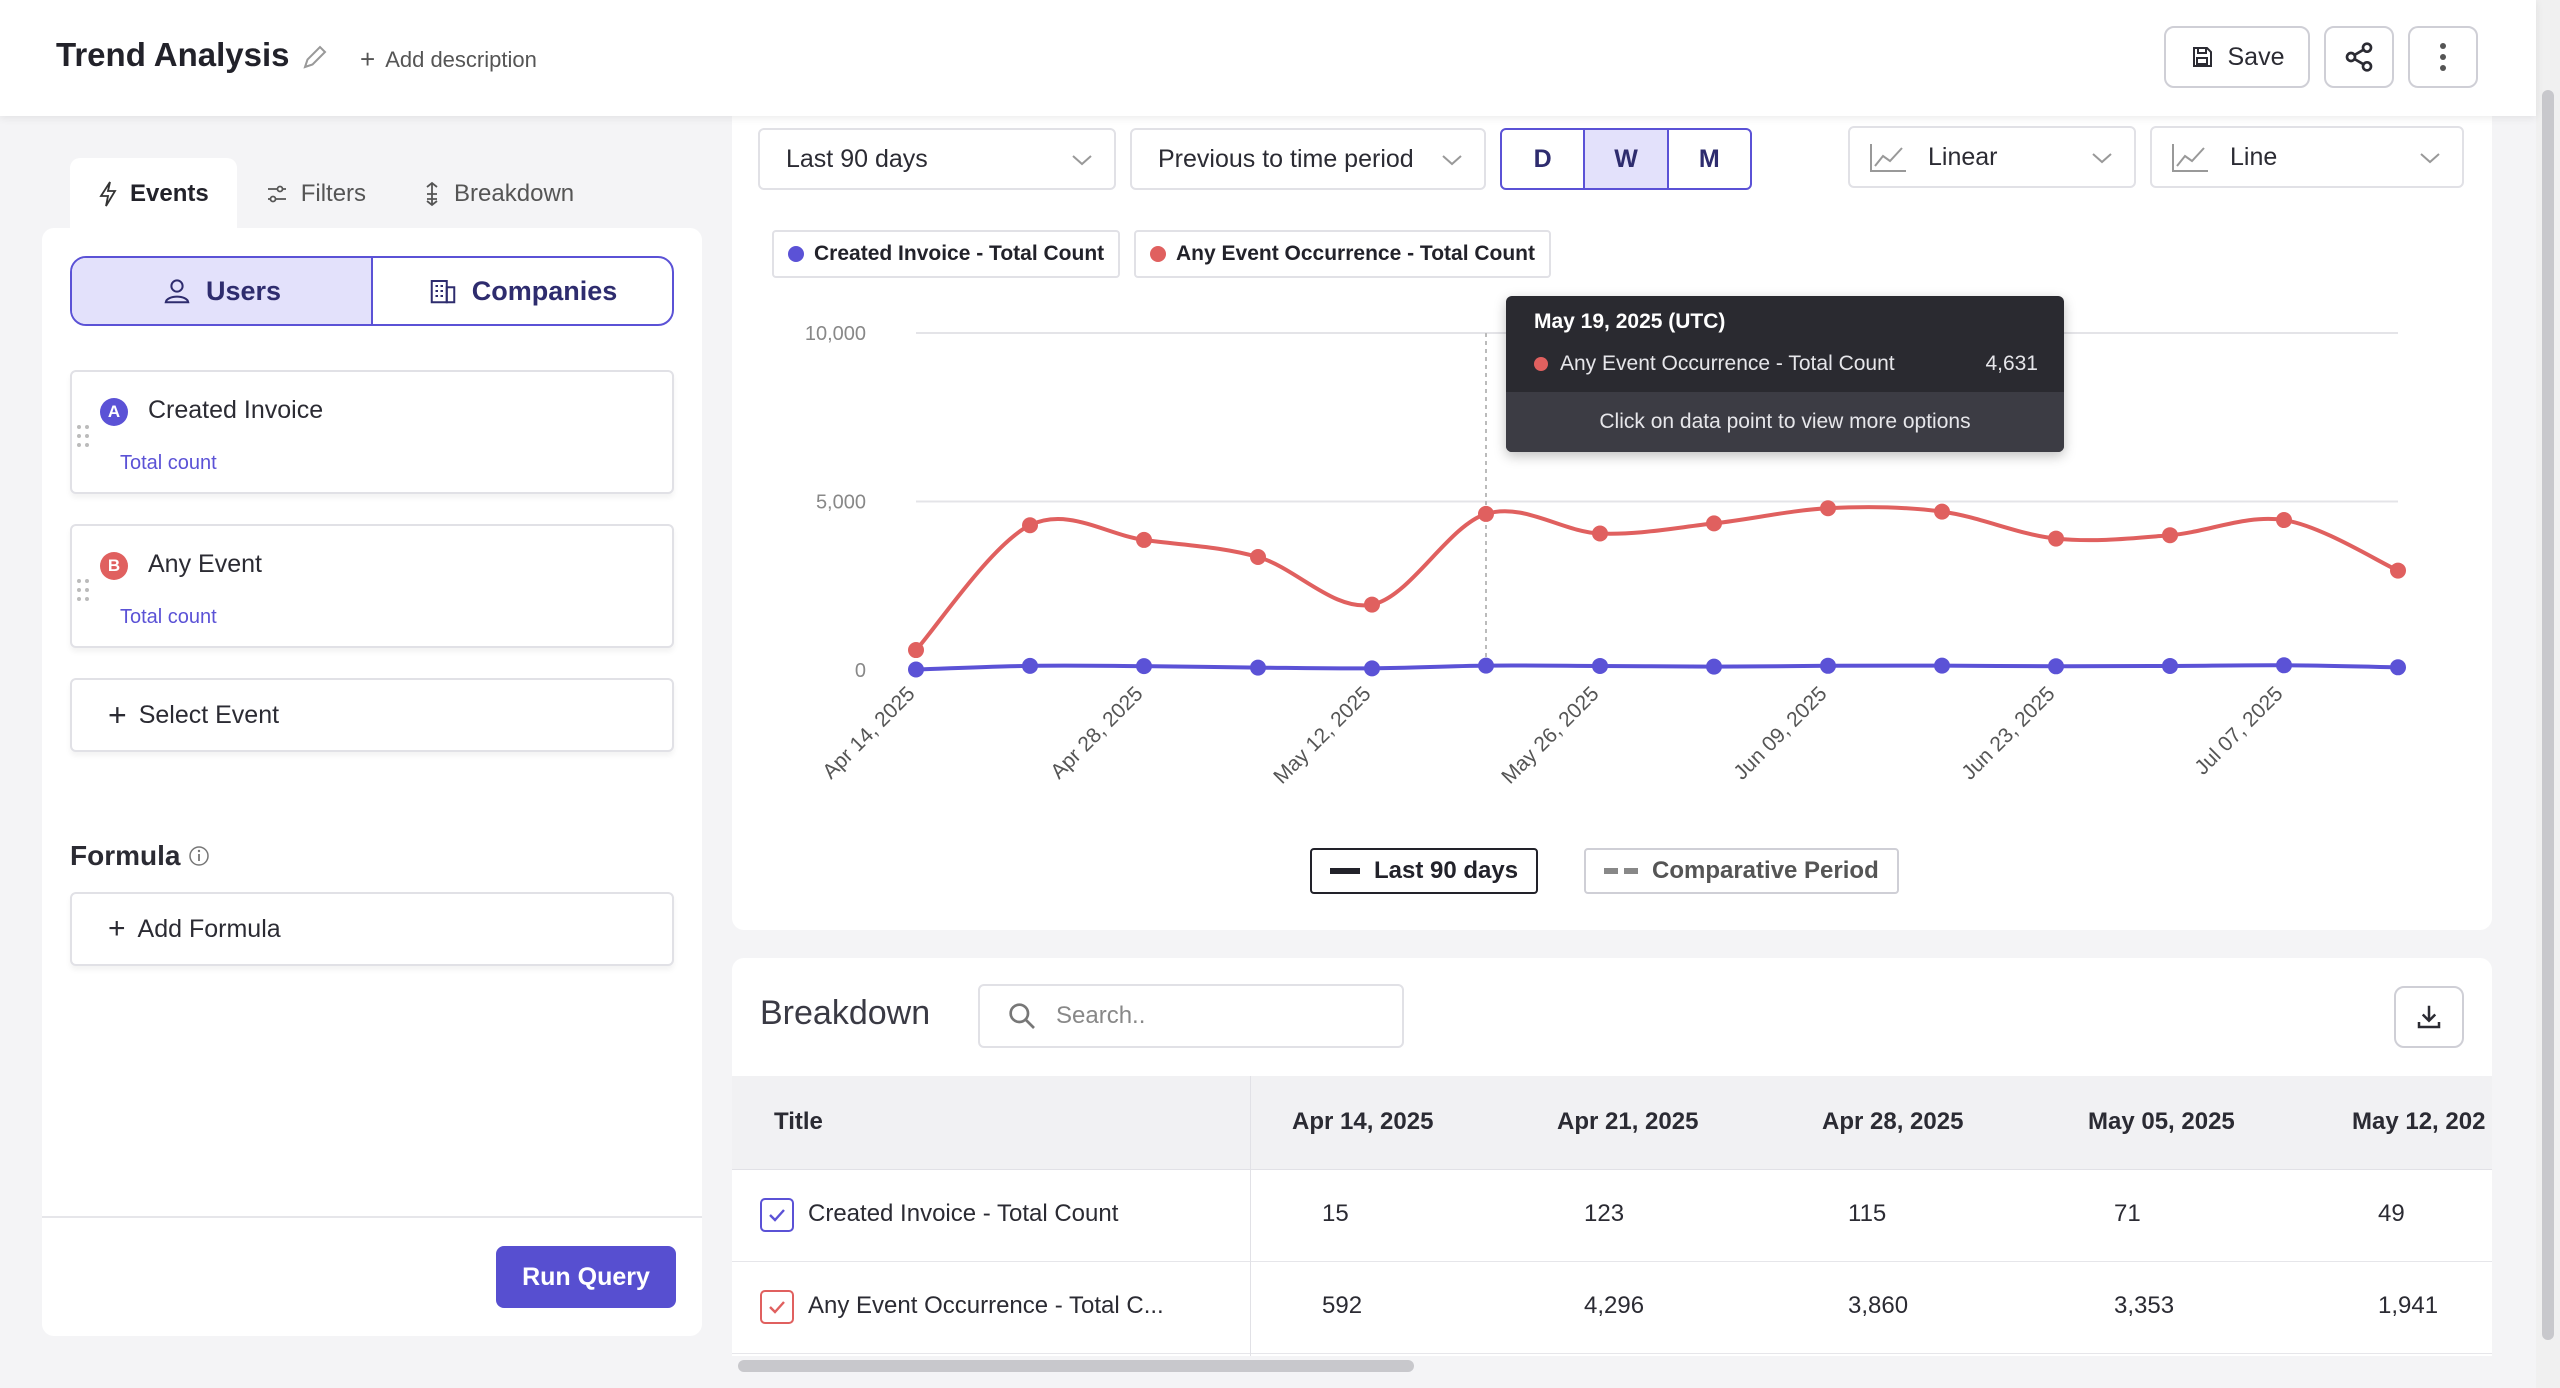 The width and height of the screenshot is (2560, 1388). I want to click on cell-value: 3,860, so click(1878, 1305).